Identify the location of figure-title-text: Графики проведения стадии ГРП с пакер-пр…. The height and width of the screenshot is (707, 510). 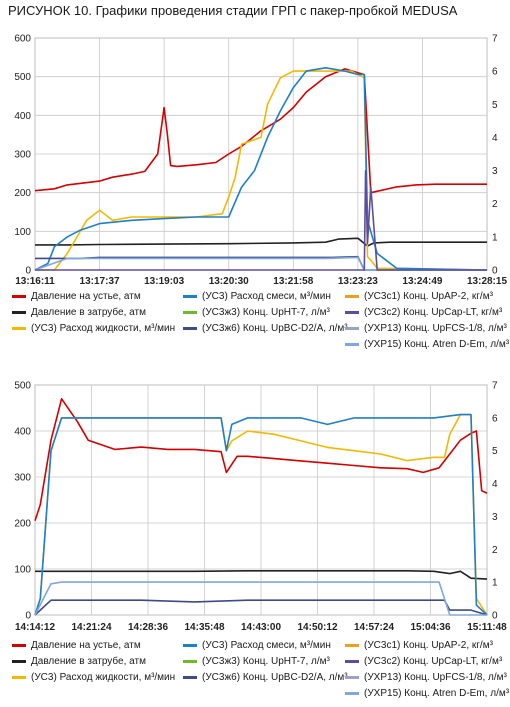
(276, 10).